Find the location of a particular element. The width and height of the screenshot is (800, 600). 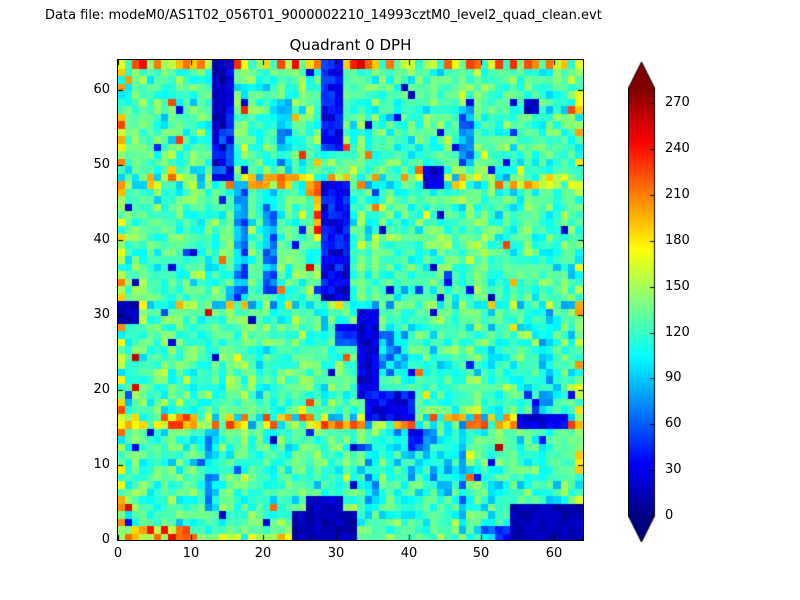

colorbar-tick-label: 0 is located at coordinates (669, 515).